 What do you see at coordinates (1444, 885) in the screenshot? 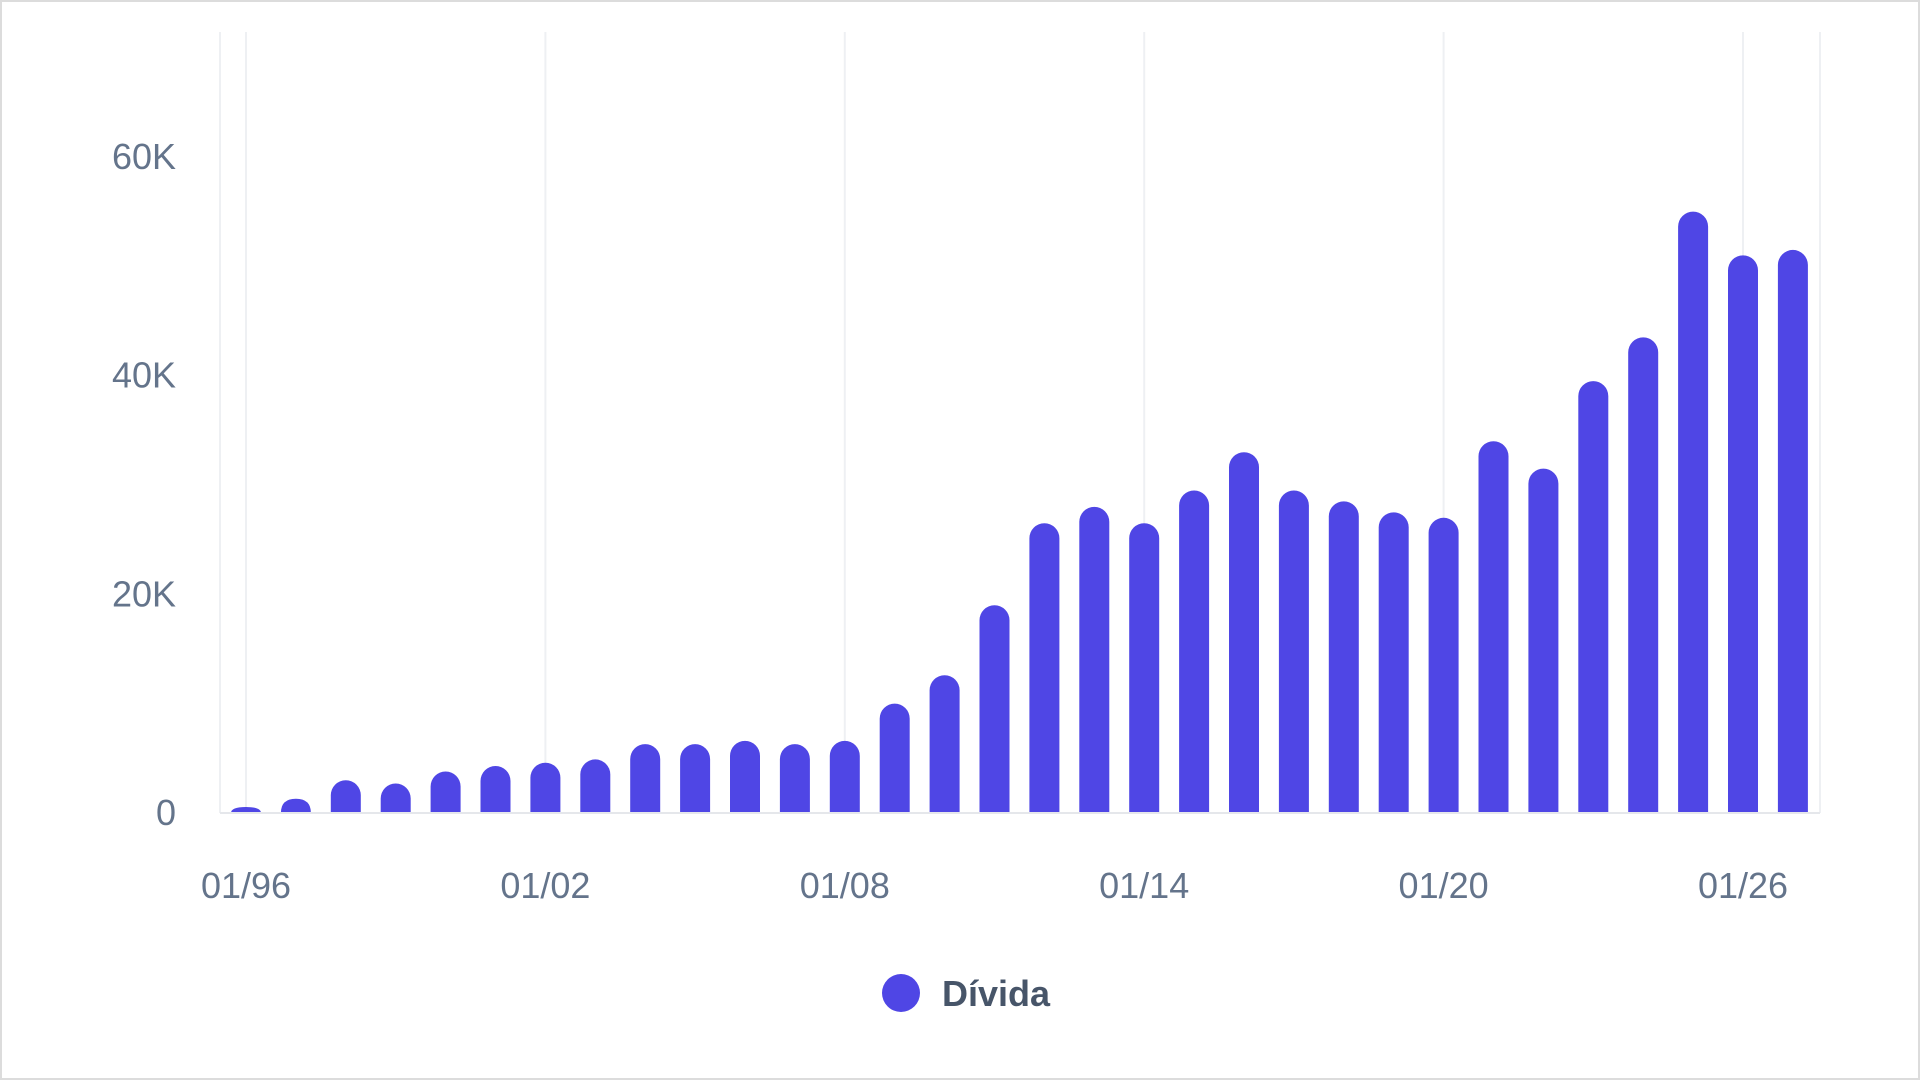
I see `x-tick-label: 01/20` at bounding box center [1444, 885].